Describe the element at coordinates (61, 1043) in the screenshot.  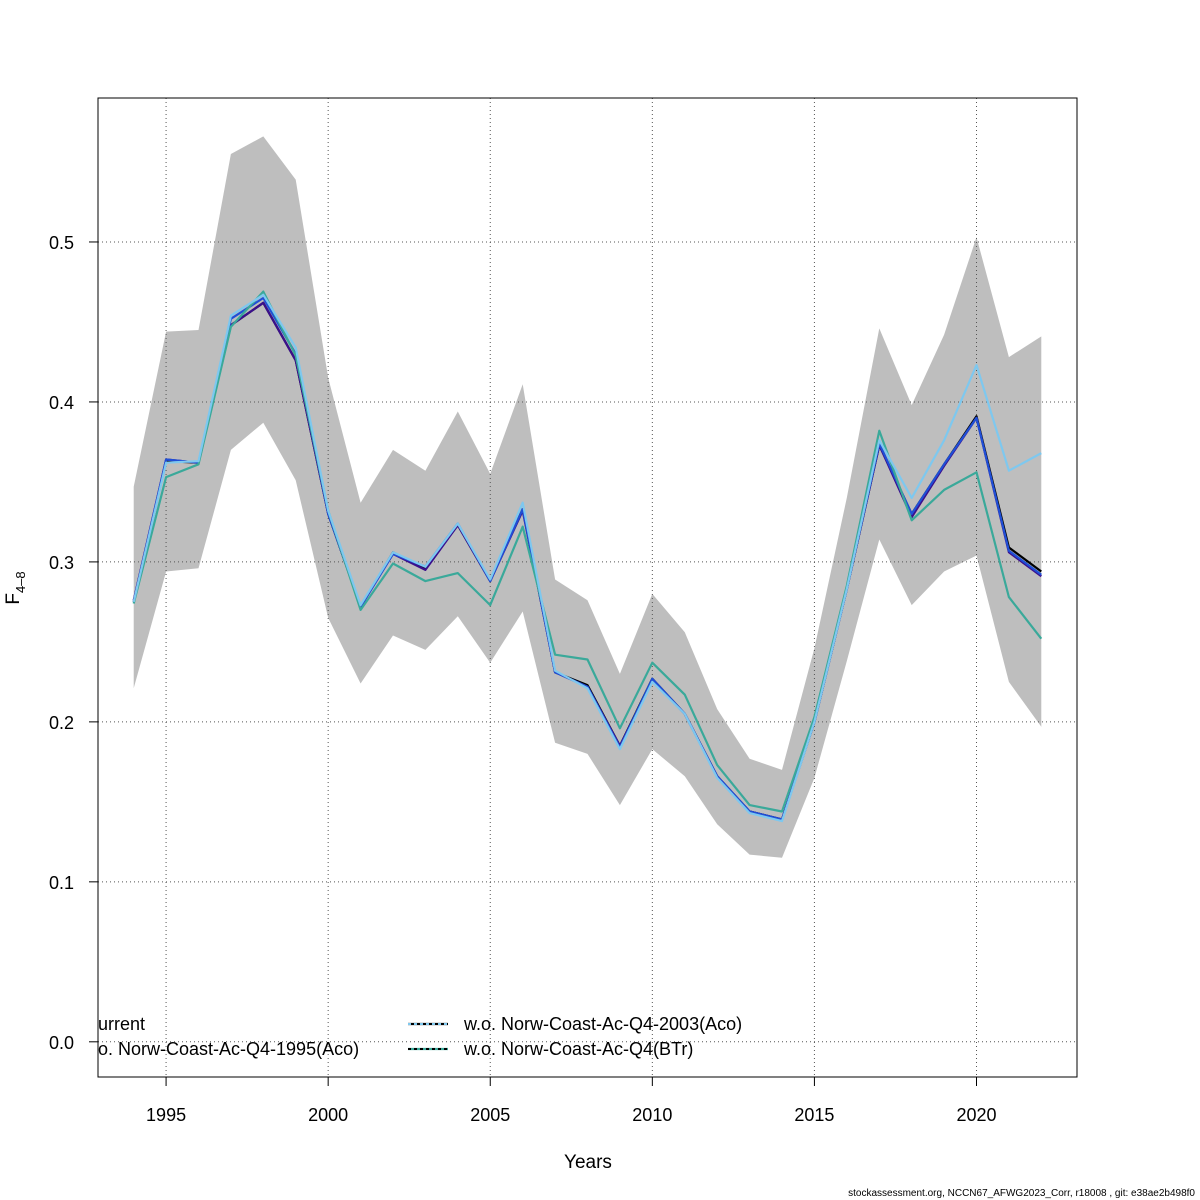
I see `y-tick-label: 0.0` at that location.